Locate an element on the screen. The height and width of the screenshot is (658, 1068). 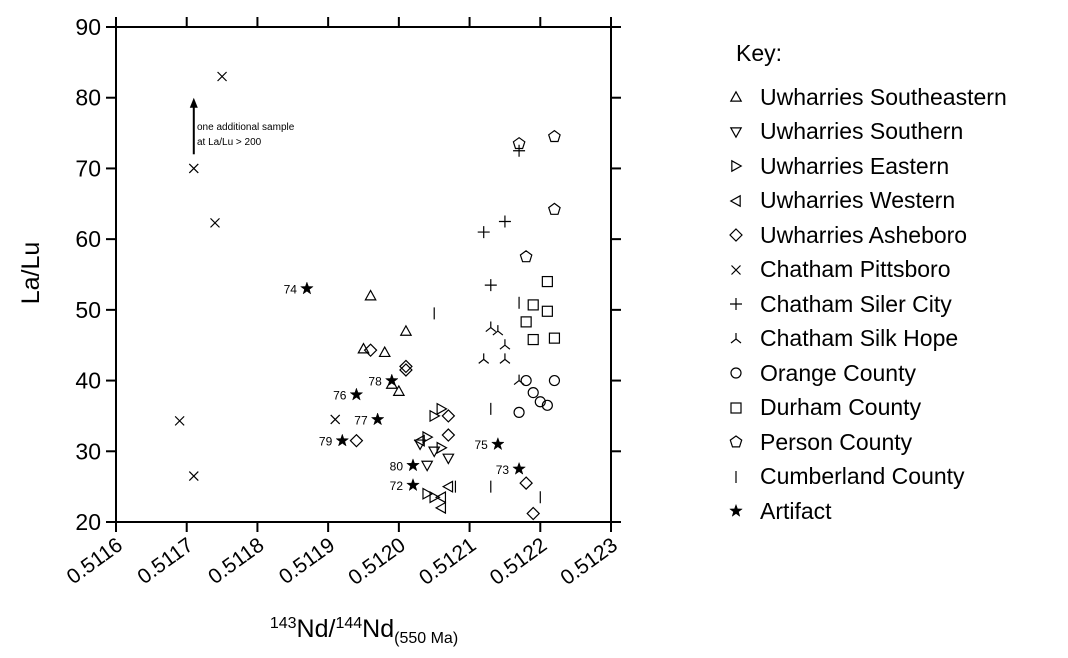
series-chatham-silk-hope is located at coordinates (501, 353).